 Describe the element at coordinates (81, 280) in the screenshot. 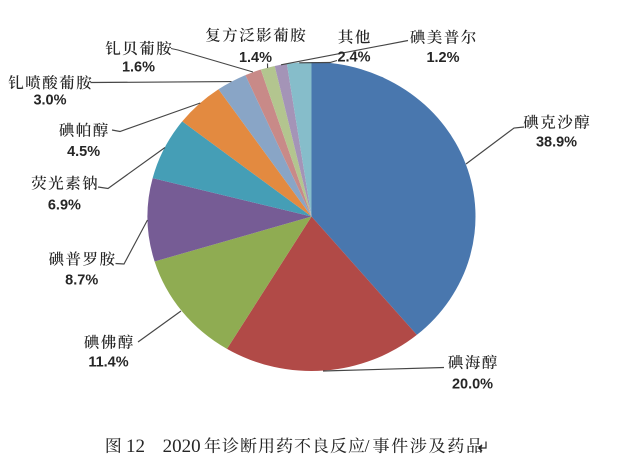

I see `svg-text: 8.7%` at that location.